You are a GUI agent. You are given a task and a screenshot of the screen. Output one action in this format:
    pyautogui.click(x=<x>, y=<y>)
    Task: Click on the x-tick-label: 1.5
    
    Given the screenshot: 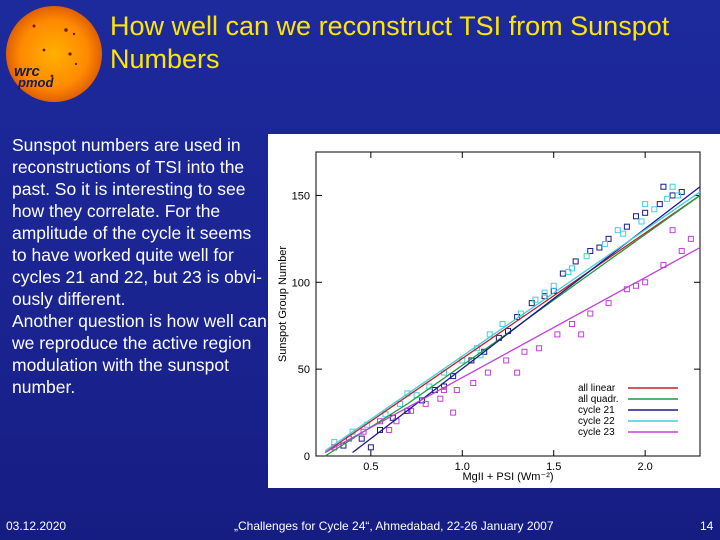 What is the action you would take?
    pyautogui.click(x=553, y=467)
    